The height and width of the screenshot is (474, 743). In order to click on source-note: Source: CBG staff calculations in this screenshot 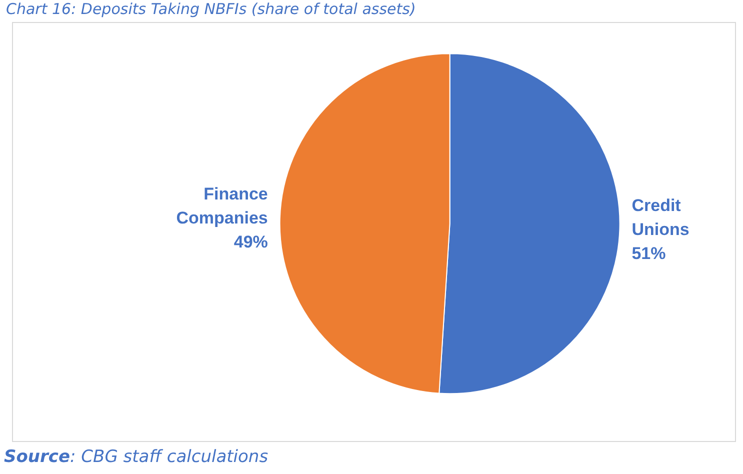, I will do `click(136, 457)`.